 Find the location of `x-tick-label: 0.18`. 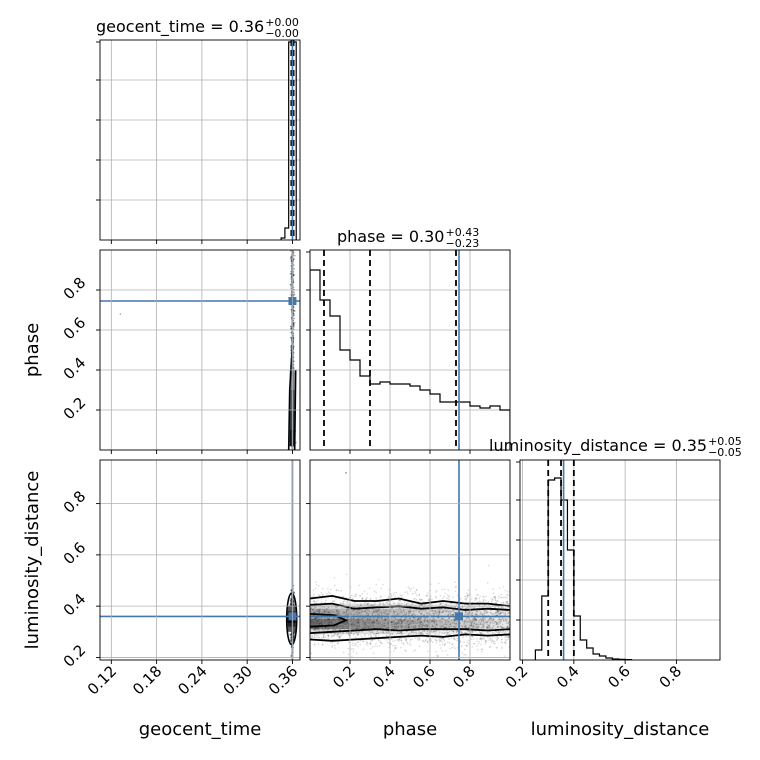

x-tick-label: 0.18 is located at coordinates (147, 680).